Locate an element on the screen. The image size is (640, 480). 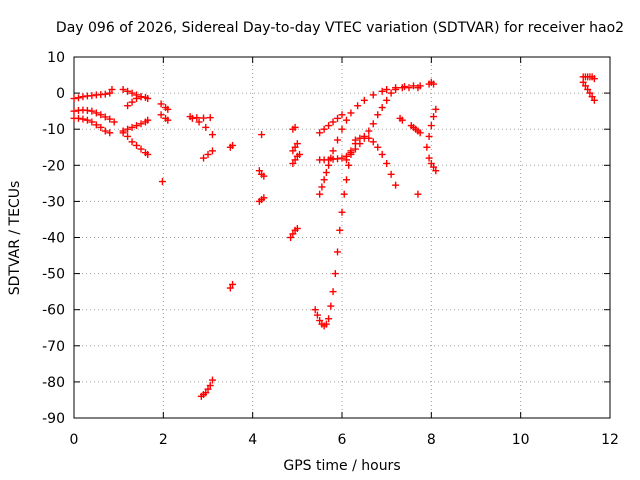
y-tick-label: -50 is located at coordinates (53, 275).